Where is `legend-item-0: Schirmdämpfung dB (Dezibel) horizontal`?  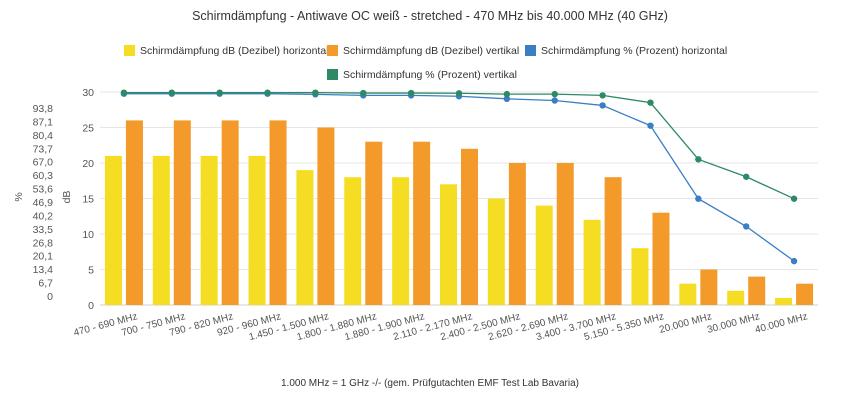
legend-item-0: Schirmdämpfung dB (Dezibel) horizontal is located at coordinates (226, 51).